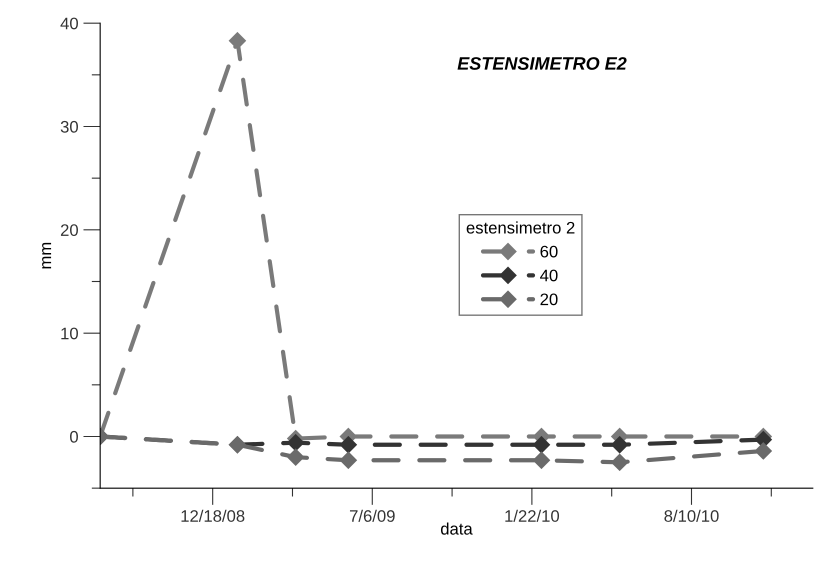 The image size is (821, 565). What do you see at coordinates (47, 255) in the screenshot?
I see `y-axis-title: mm` at bounding box center [47, 255].